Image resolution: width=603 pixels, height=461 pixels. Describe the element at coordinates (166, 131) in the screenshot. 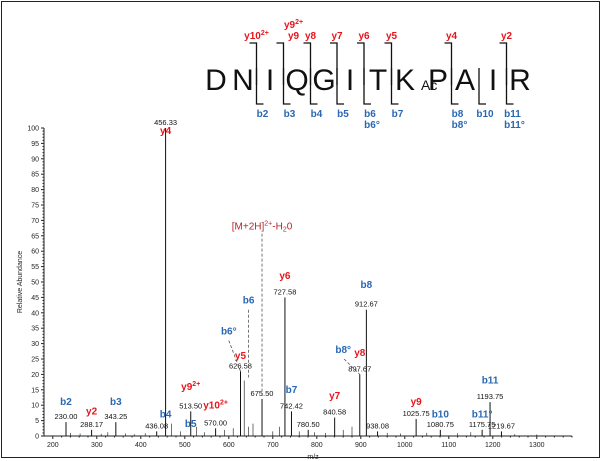

I see `ion-label-y4: y4` at that location.